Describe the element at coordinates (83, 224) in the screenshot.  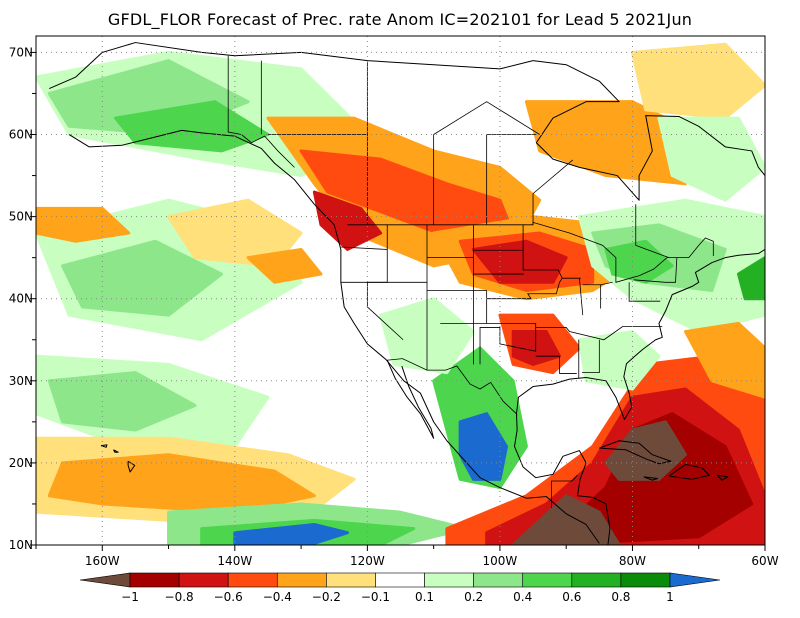
I see `blob-pac-o1` at that location.